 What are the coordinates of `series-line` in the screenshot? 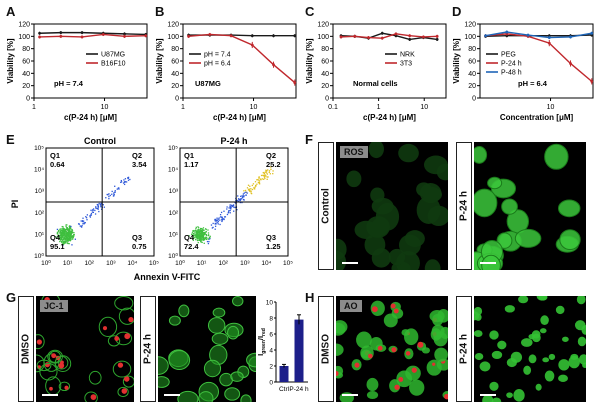 It's located at (242, 58).